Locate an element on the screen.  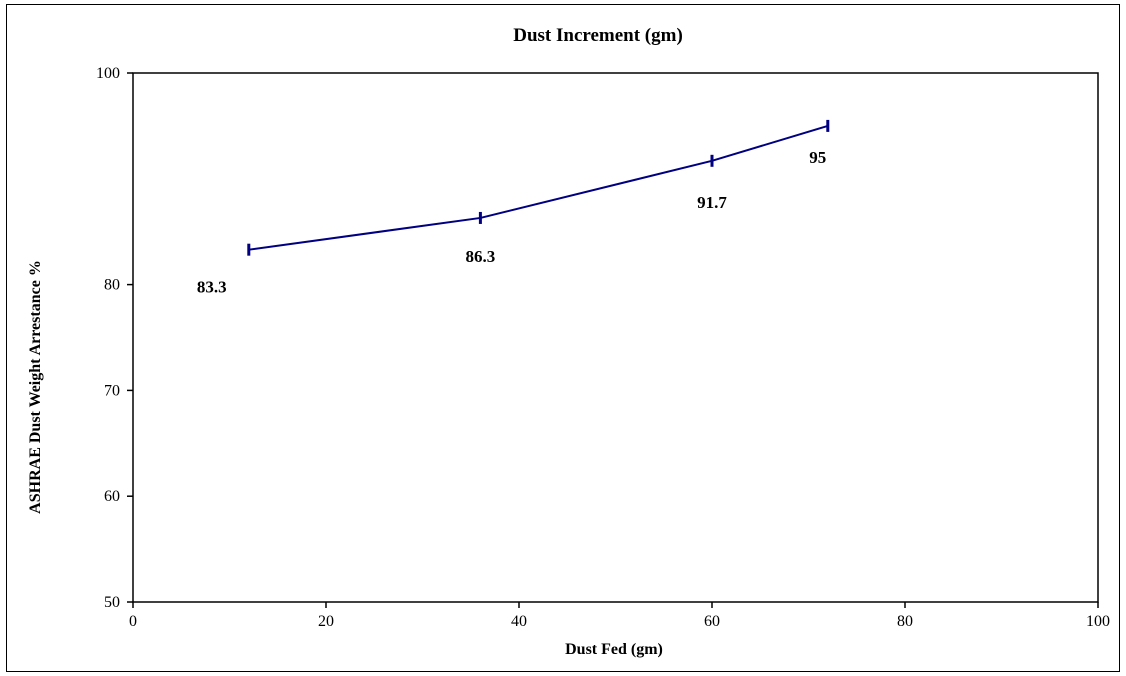
y-tick-label: 50 is located at coordinates (112, 602).